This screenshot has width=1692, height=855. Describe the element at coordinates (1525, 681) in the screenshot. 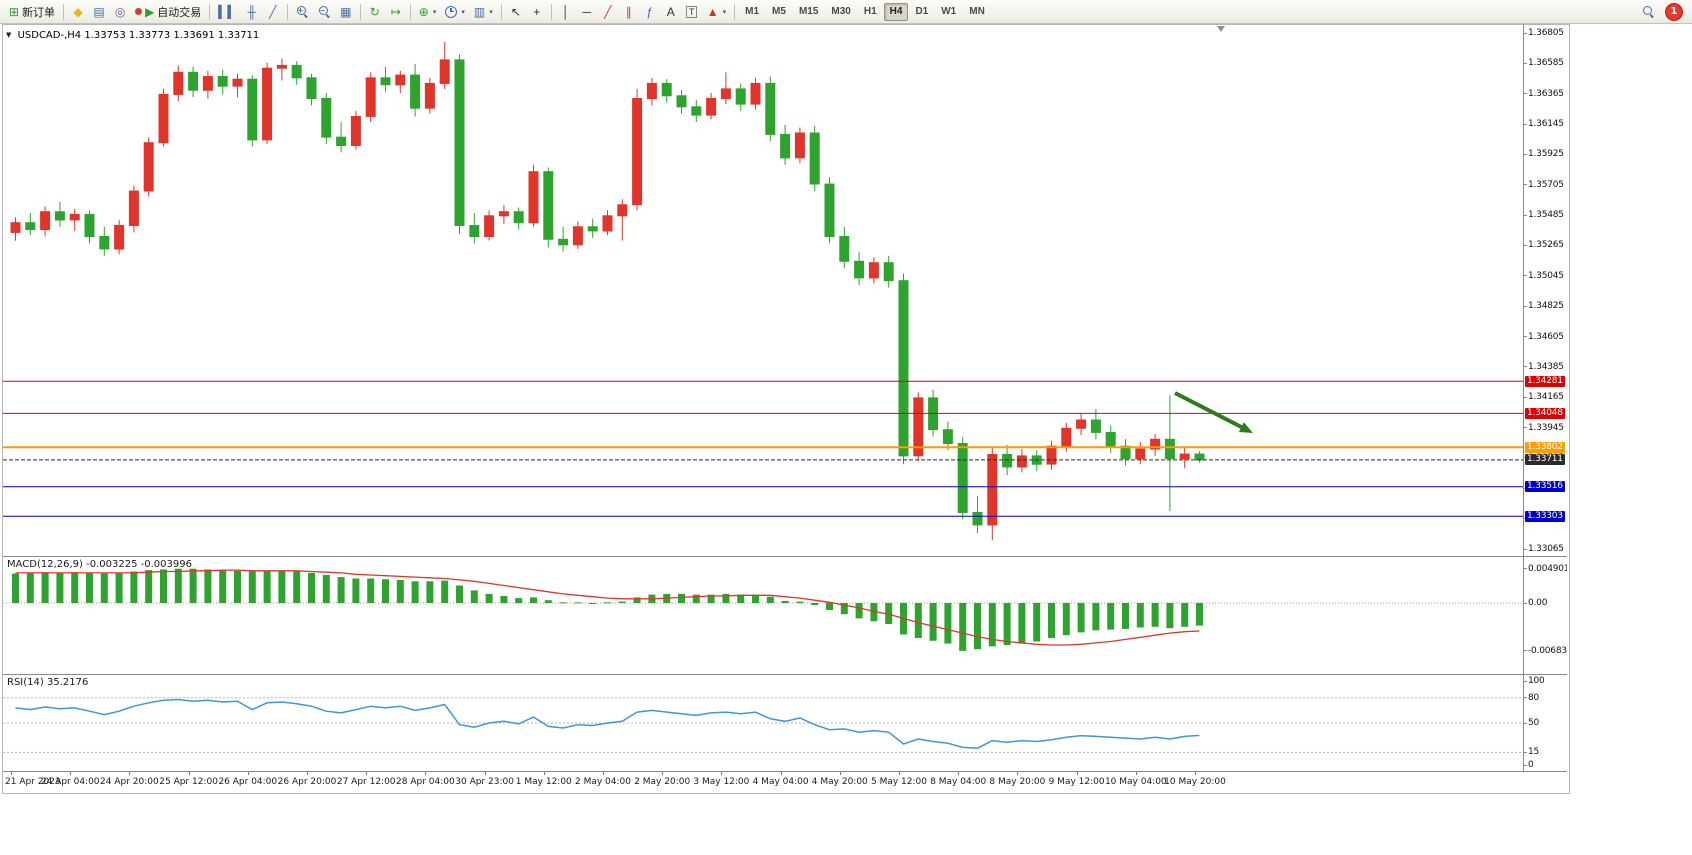

I see `rsi-axis-tick` at that location.